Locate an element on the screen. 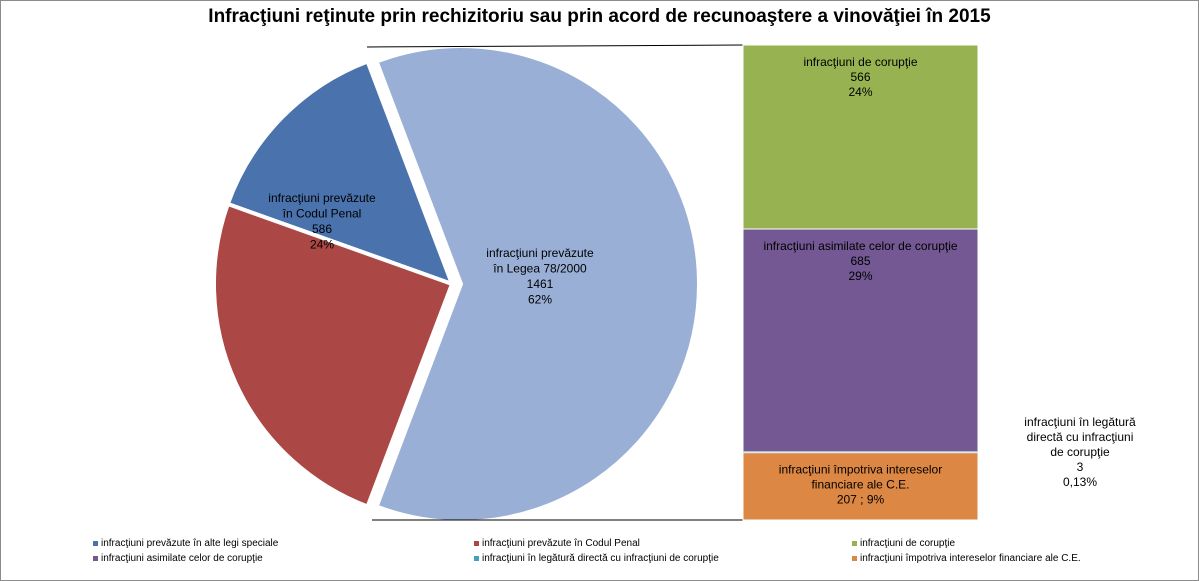 Image resolution: width=1199 pixels, height=581 pixels. legend-item-infractiuni-asimilate-celor-de-coruptie: infracţiuni asimilate celor de corupţie is located at coordinates (178, 558).